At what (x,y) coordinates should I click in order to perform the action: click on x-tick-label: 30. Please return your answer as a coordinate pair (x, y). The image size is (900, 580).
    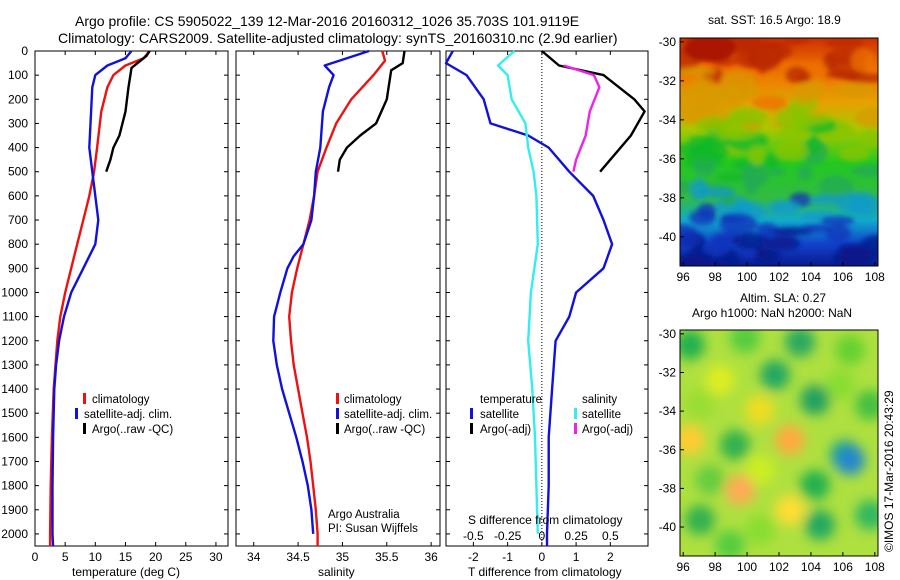
    Looking at the image, I should click on (216, 557).